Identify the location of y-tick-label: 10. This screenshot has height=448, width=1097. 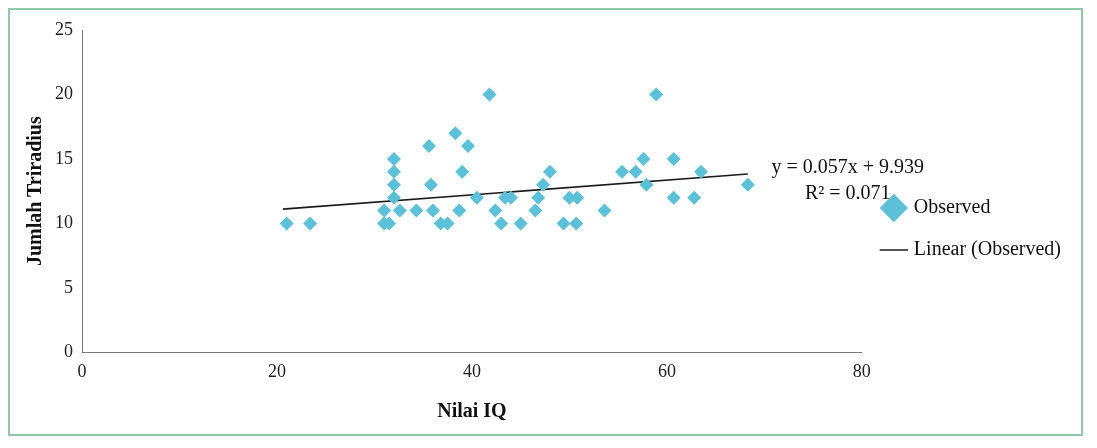
(64, 222).